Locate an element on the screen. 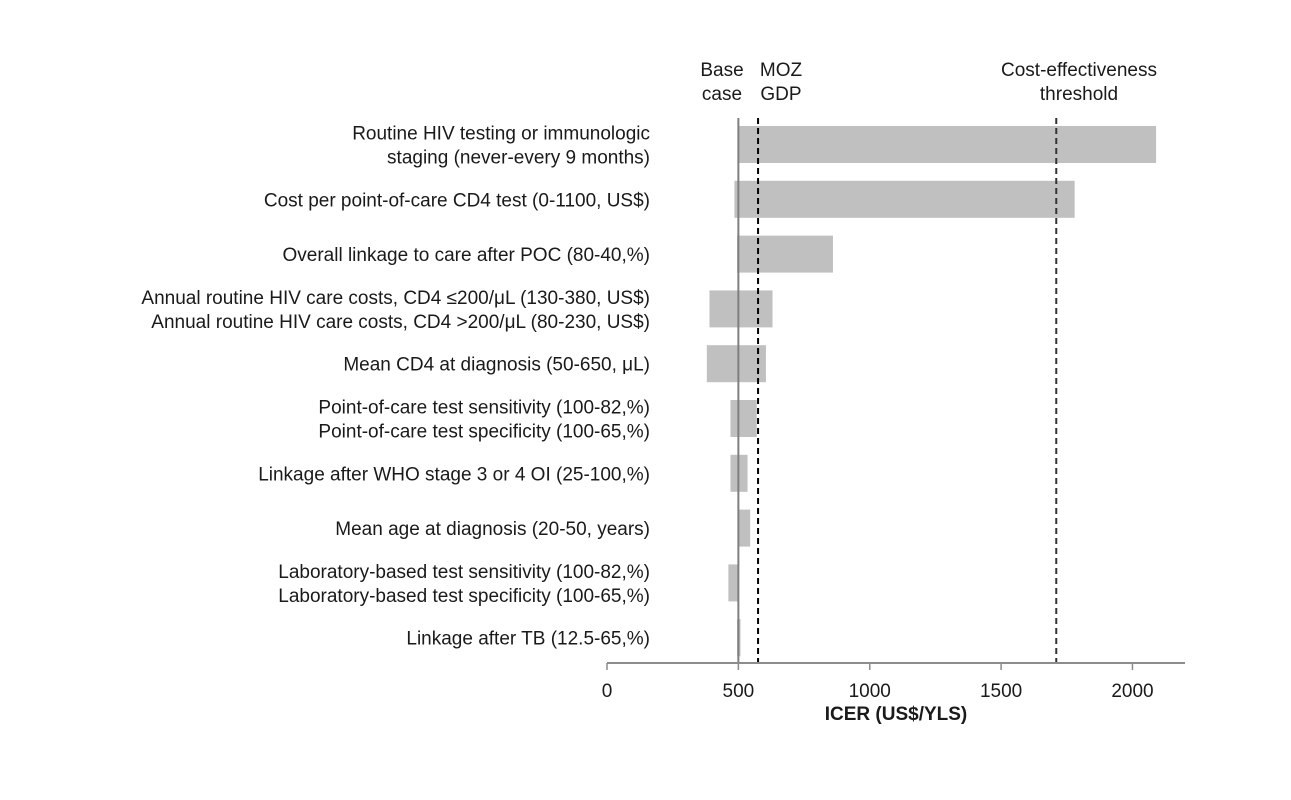 This screenshot has height=800, width=1291. x-tick-label-2: 1000 is located at coordinates (870, 691).